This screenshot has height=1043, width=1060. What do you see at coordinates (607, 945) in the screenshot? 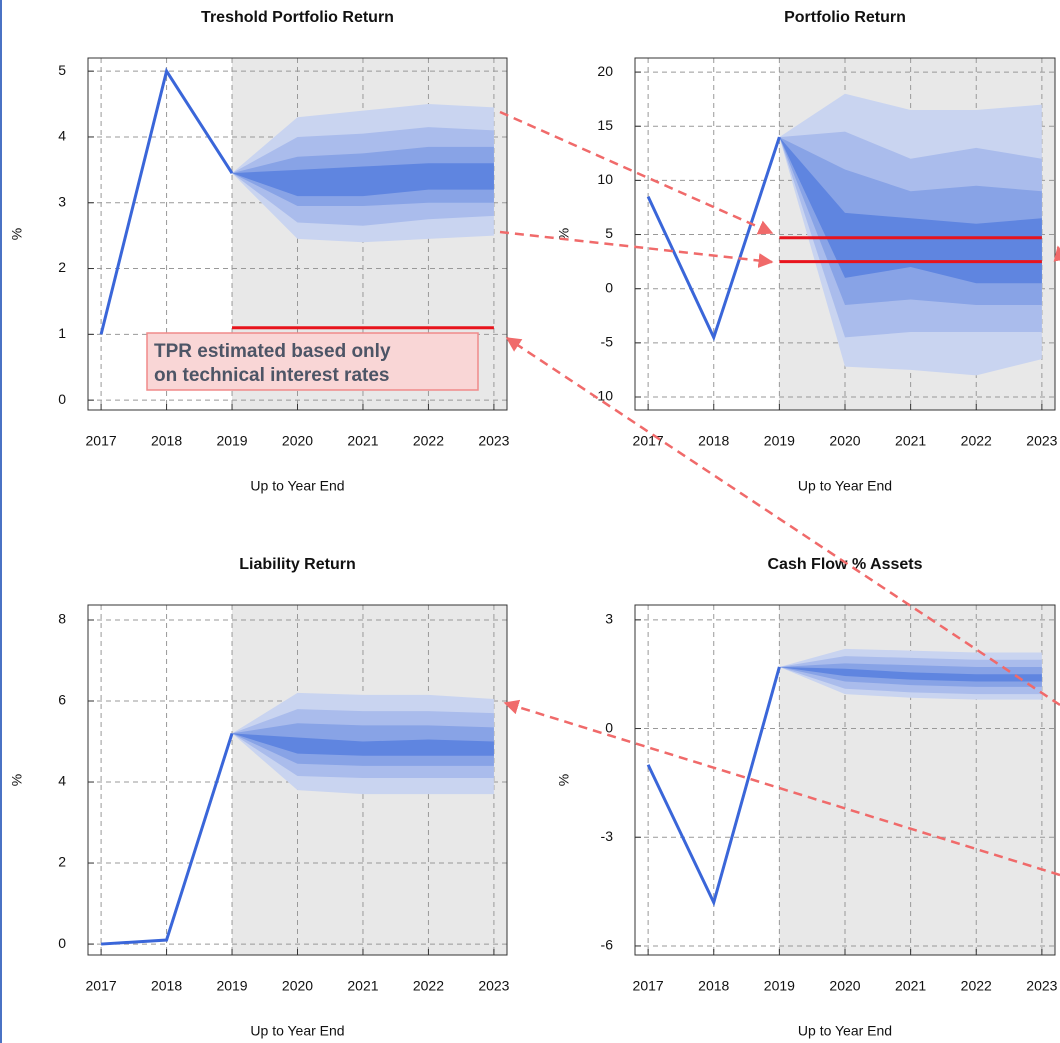
I see `y-tick-label: -6` at bounding box center [607, 945].